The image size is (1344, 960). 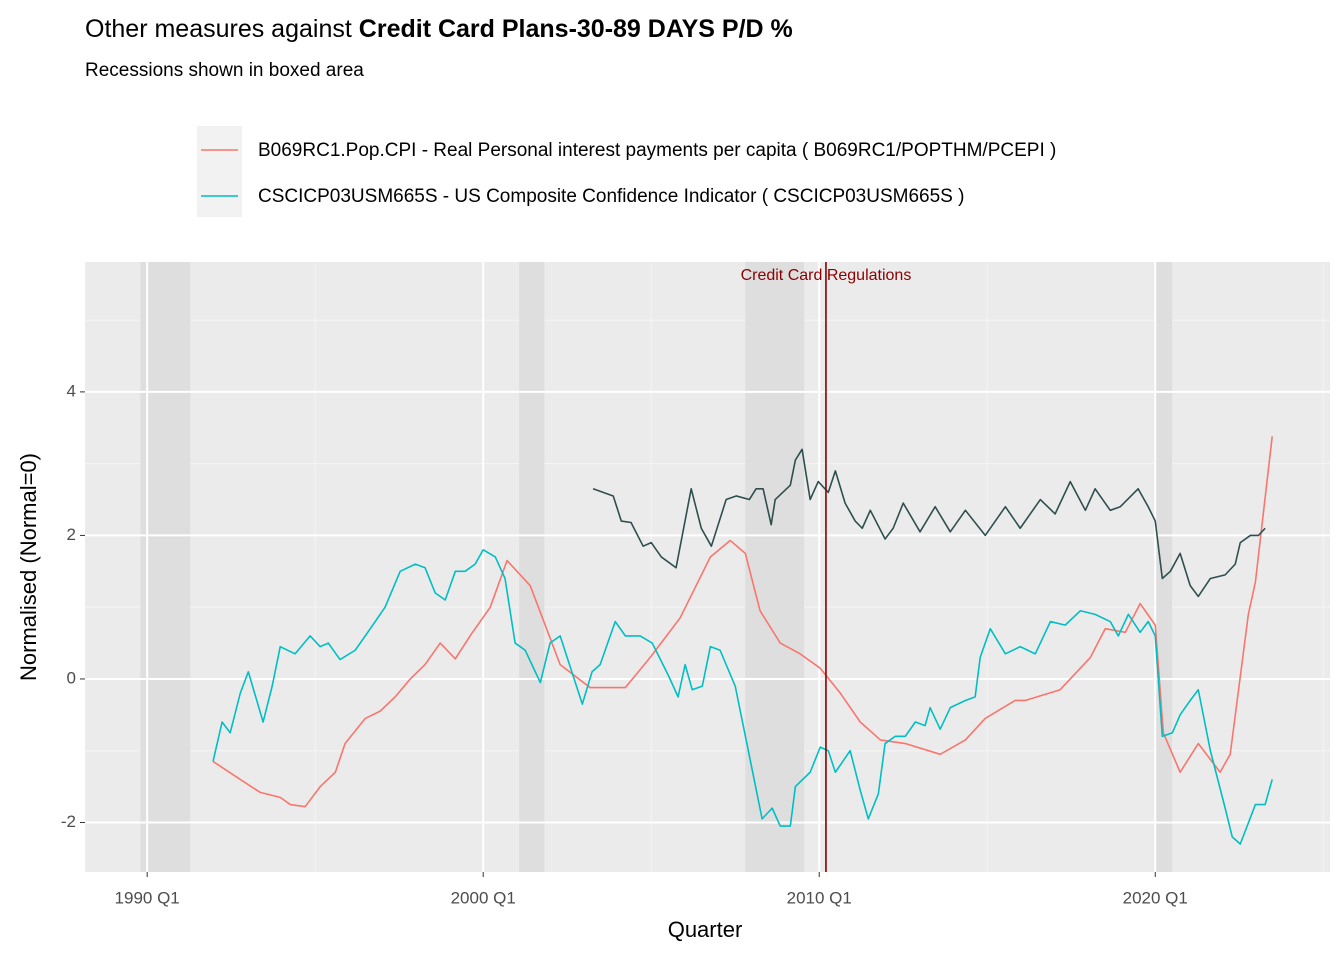 What do you see at coordinates (147, 897) in the screenshot?
I see `x-tick-label: 1990 Q1` at bounding box center [147, 897].